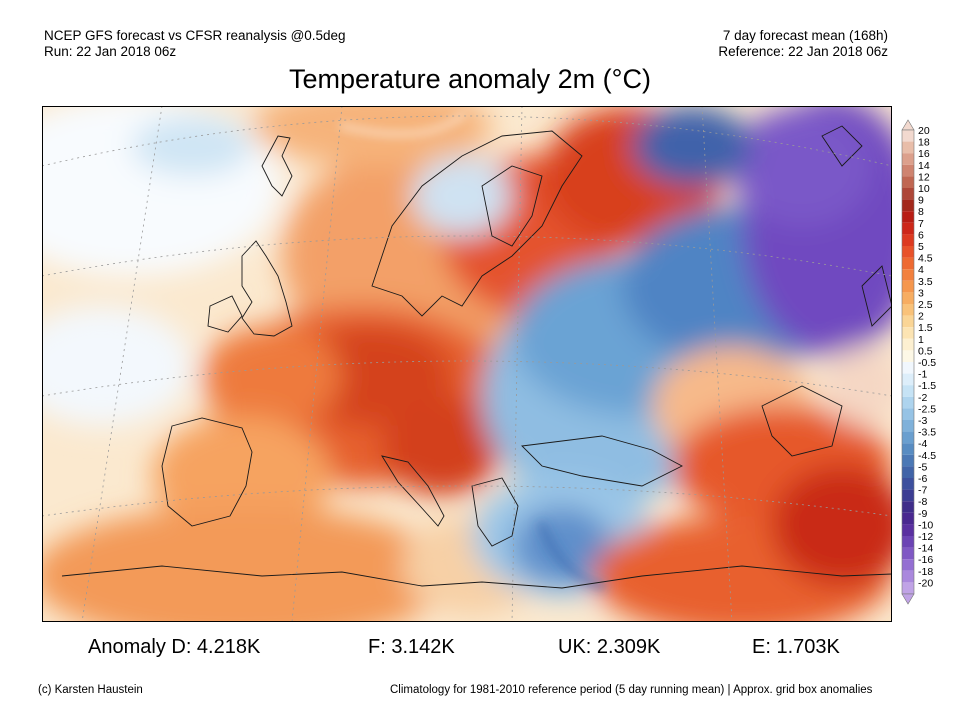 This screenshot has width=960, height=720. Describe the element at coordinates (924, 166) in the screenshot. I see `colorbar-label: 14` at that location.